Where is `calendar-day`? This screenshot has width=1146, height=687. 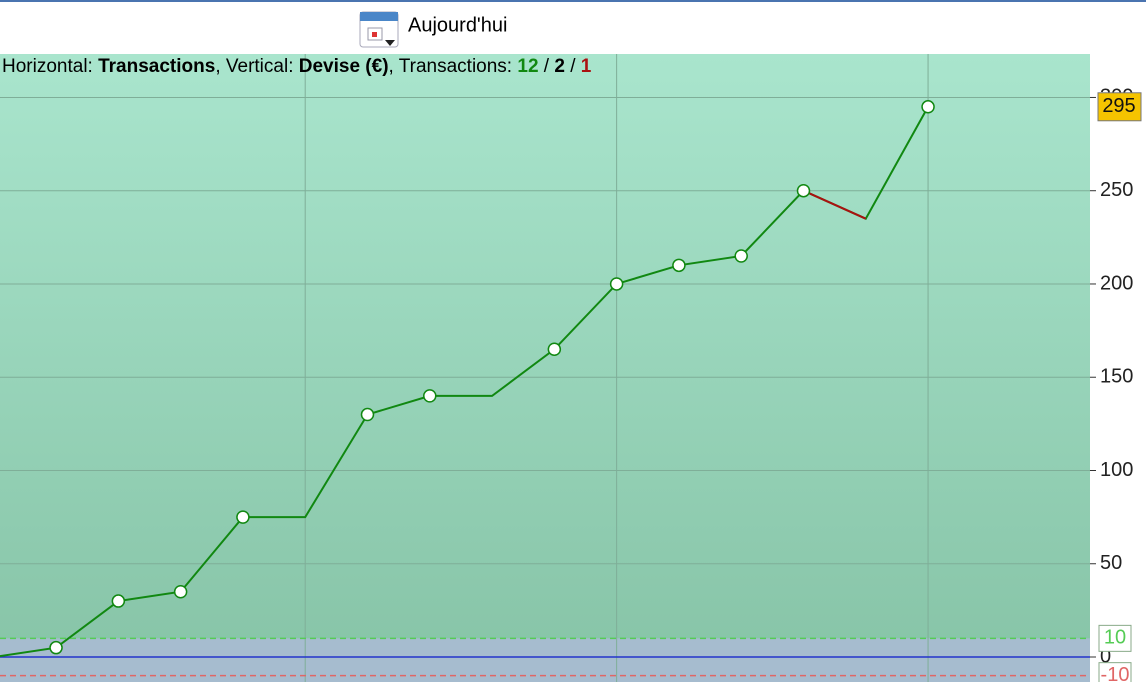 calendar-day is located at coordinates (374, 34).